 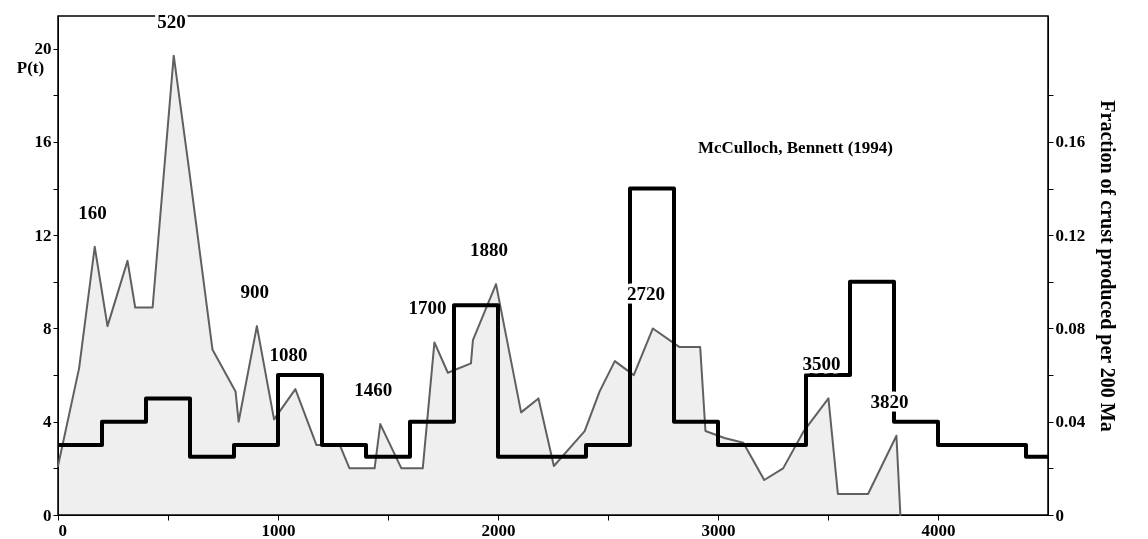 What do you see at coordinates (43, 49) in the screenshot?
I see `y-tick-label: 20` at bounding box center [43, 49].